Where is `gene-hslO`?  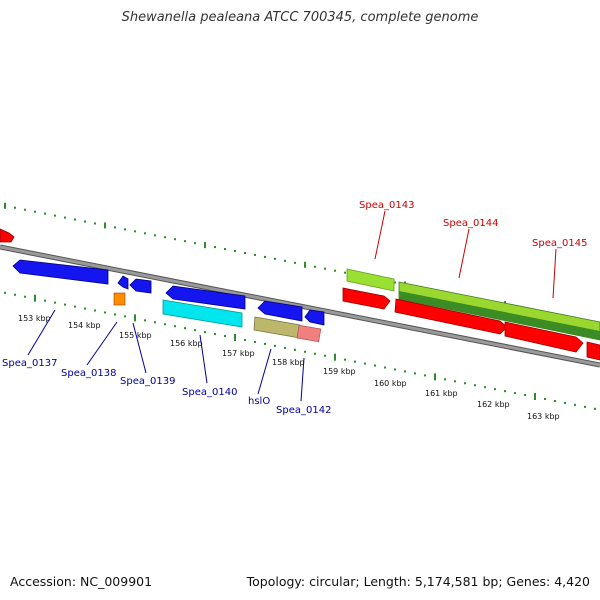 gene-hslO is located at coordinates (277, 327).